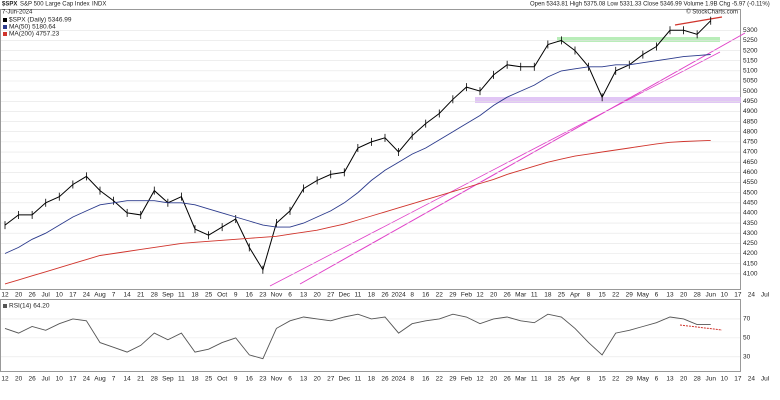  What do you see at coordinates (9, 5) in the screenshot?
I see `symbol: $SPX` at bounding box center [9, 5].